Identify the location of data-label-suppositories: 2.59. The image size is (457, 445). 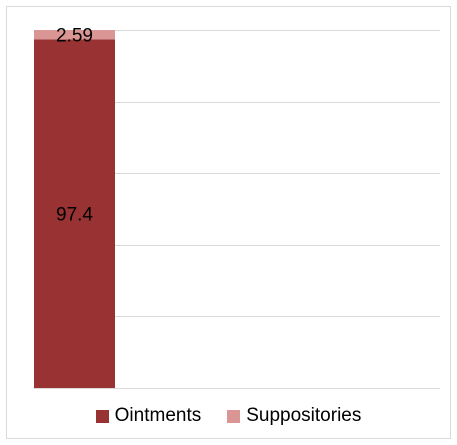
(74, 36).